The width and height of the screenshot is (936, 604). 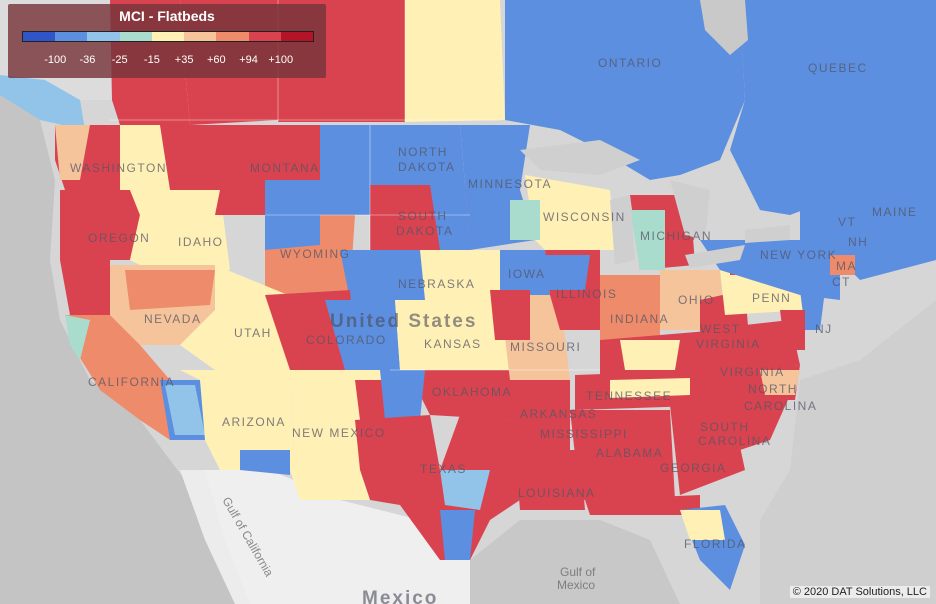 I want to click on region-quebec, so click(x=833, y=107).